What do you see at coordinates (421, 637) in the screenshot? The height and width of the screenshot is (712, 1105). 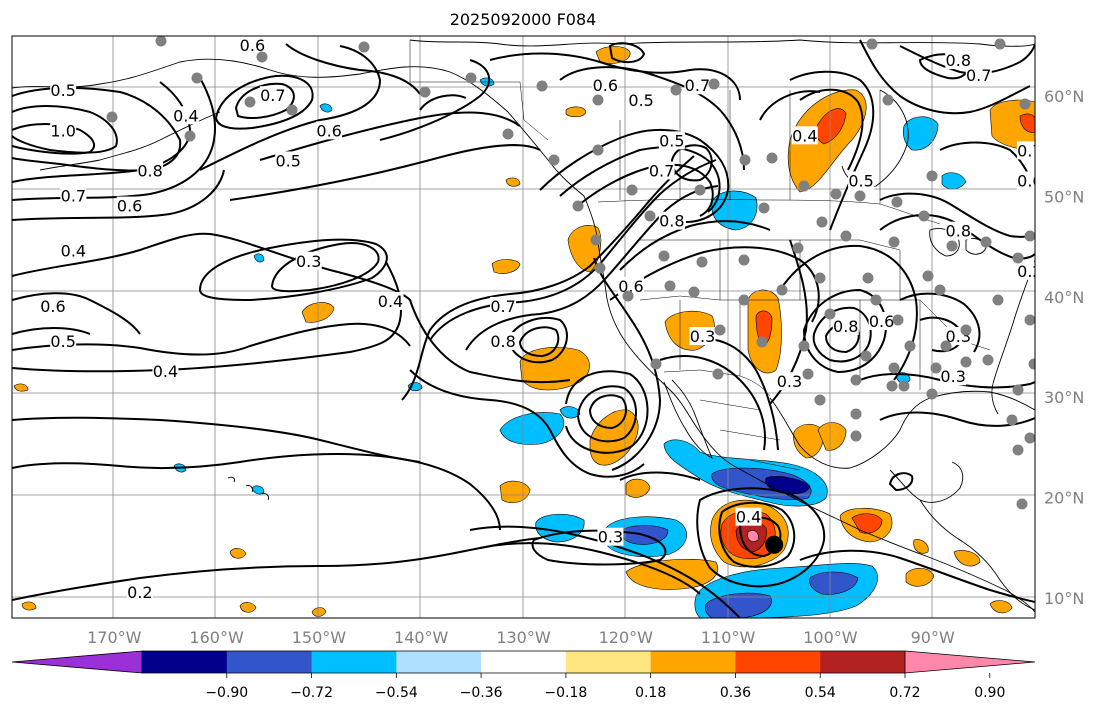 I see `longitude-tick-label: 140°W` at bounding box center [421, 637].